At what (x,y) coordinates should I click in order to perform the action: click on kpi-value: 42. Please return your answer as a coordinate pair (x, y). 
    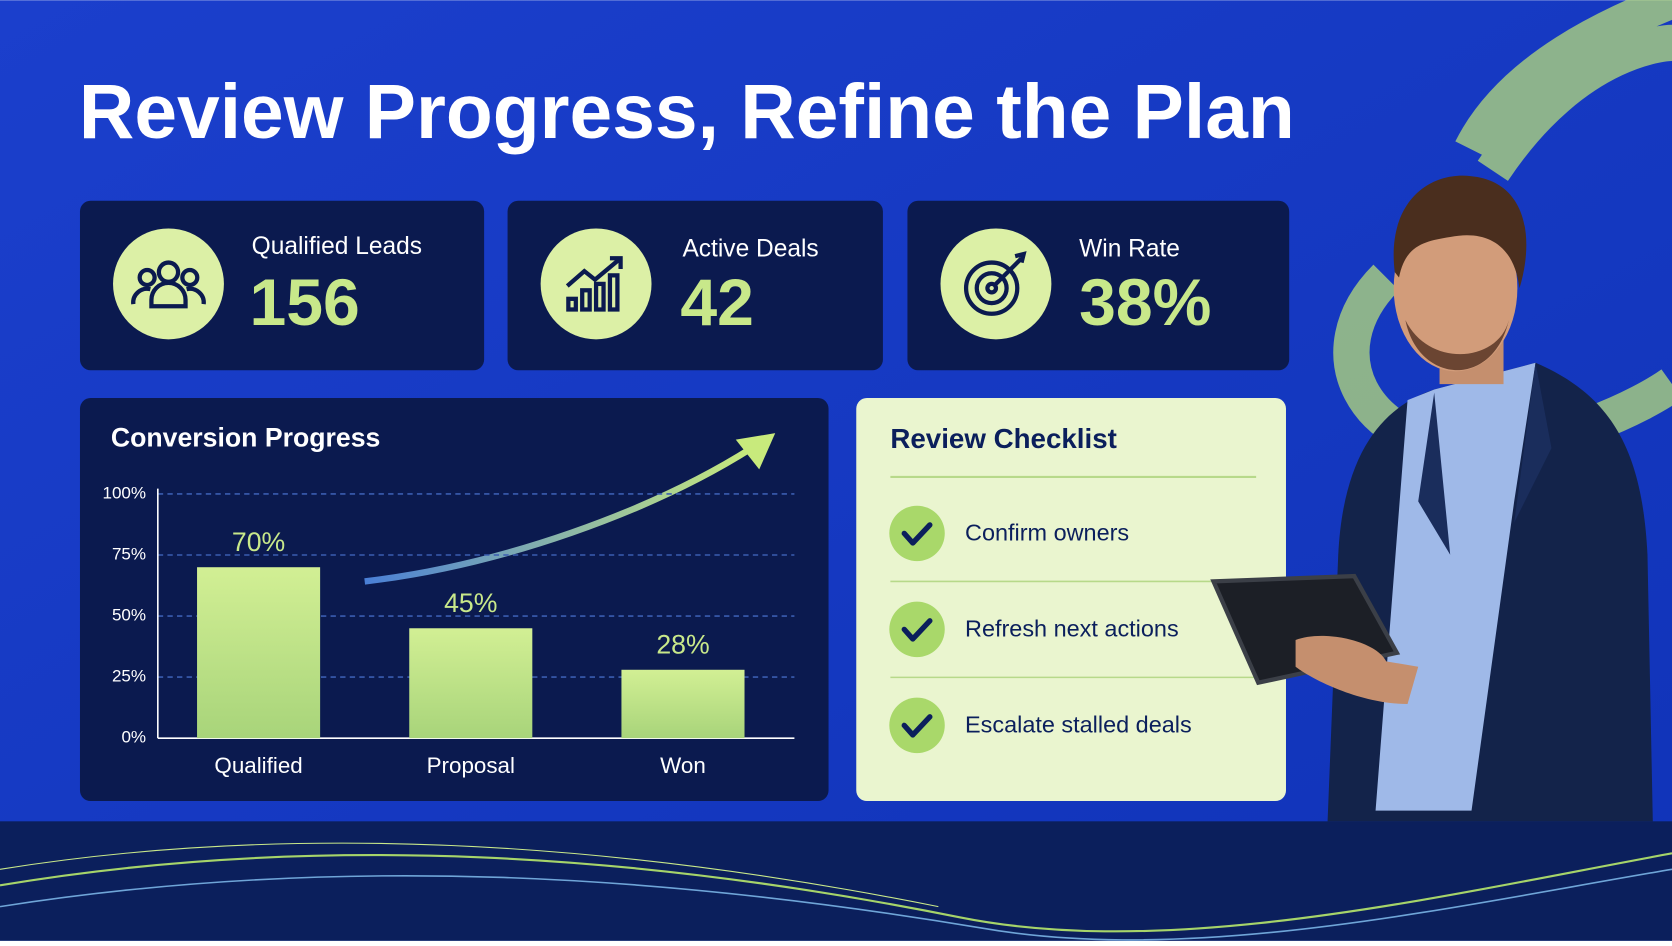
    Looking at the image, I should click on (717, 303).